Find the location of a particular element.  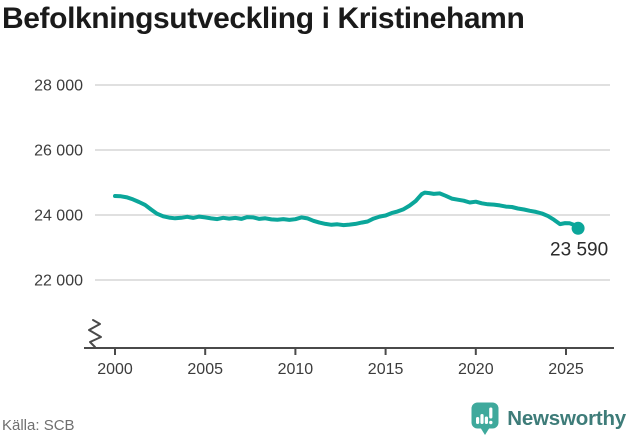

x-tick-label: 2005 is located at coordinates (205, 369).